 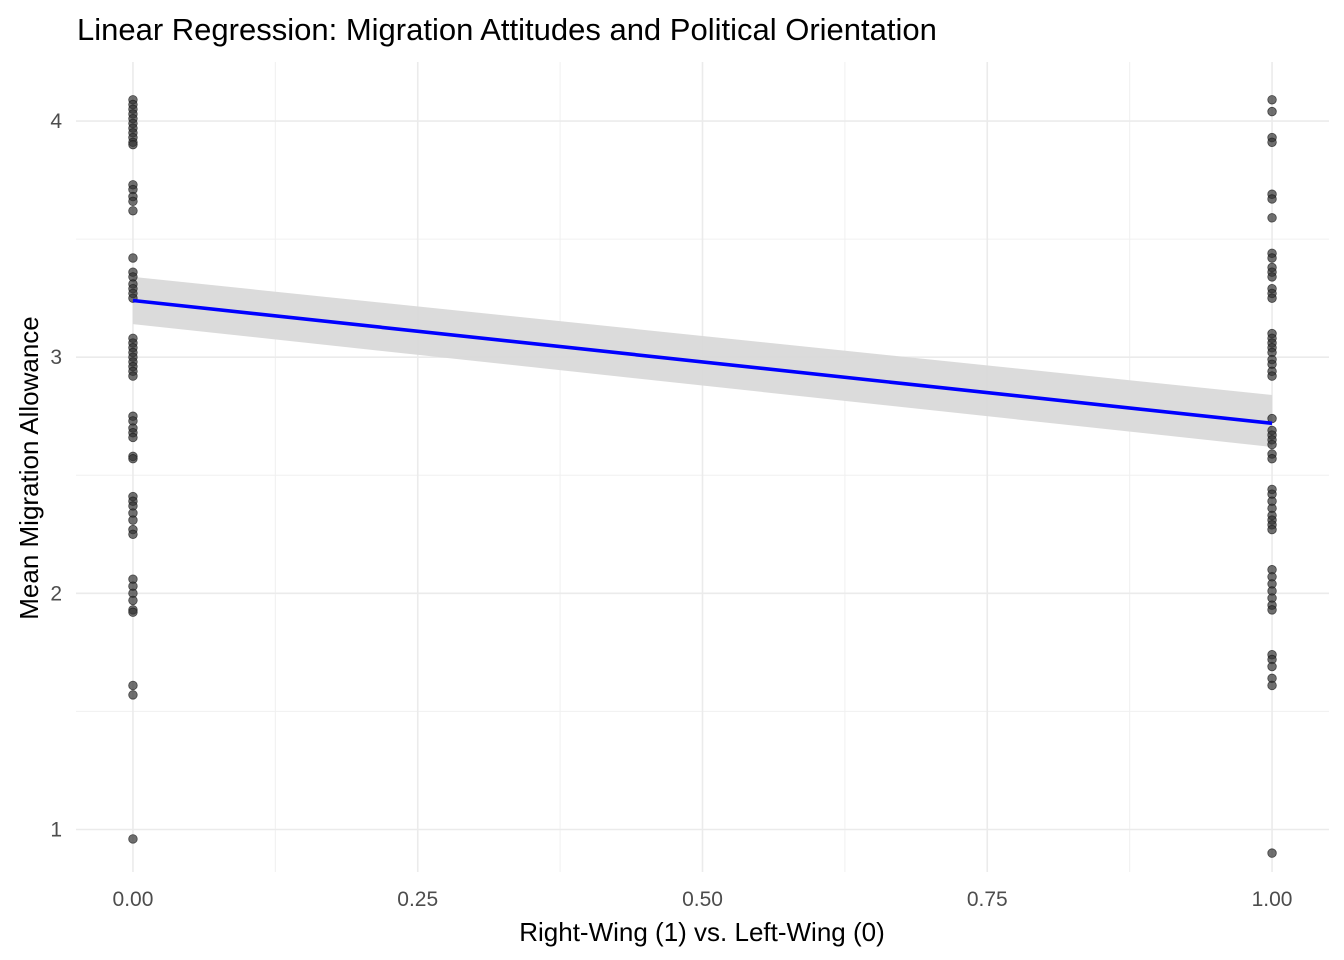 What do you see at coordinates (56, 593) in the screenshot?
I see `y-tick-label: 2` at bounding box center [56, 593].